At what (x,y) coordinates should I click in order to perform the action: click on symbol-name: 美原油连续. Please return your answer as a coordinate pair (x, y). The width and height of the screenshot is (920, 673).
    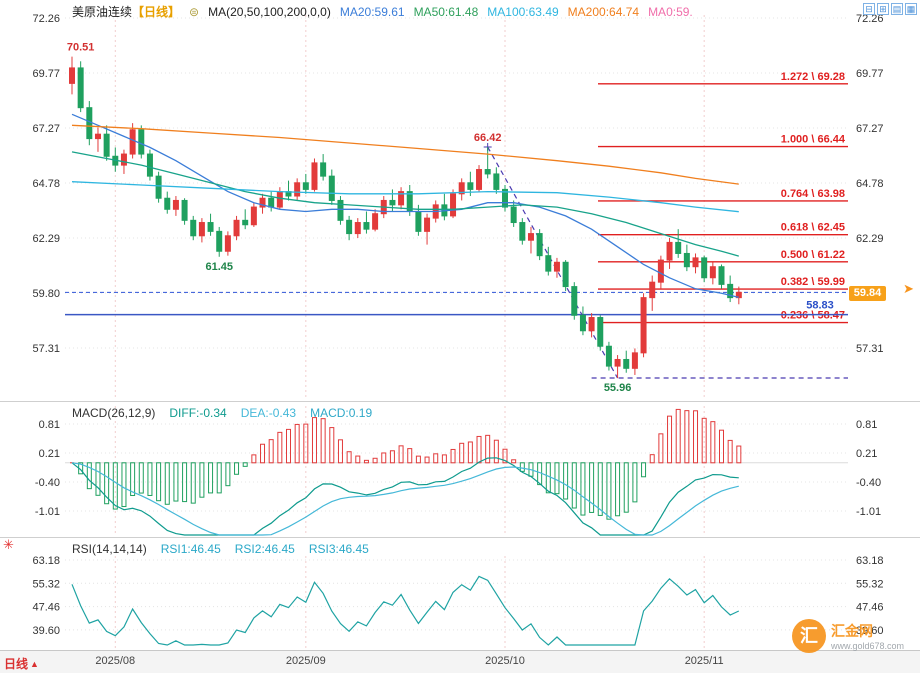
    Looking at the image, I should click on (102, 12).